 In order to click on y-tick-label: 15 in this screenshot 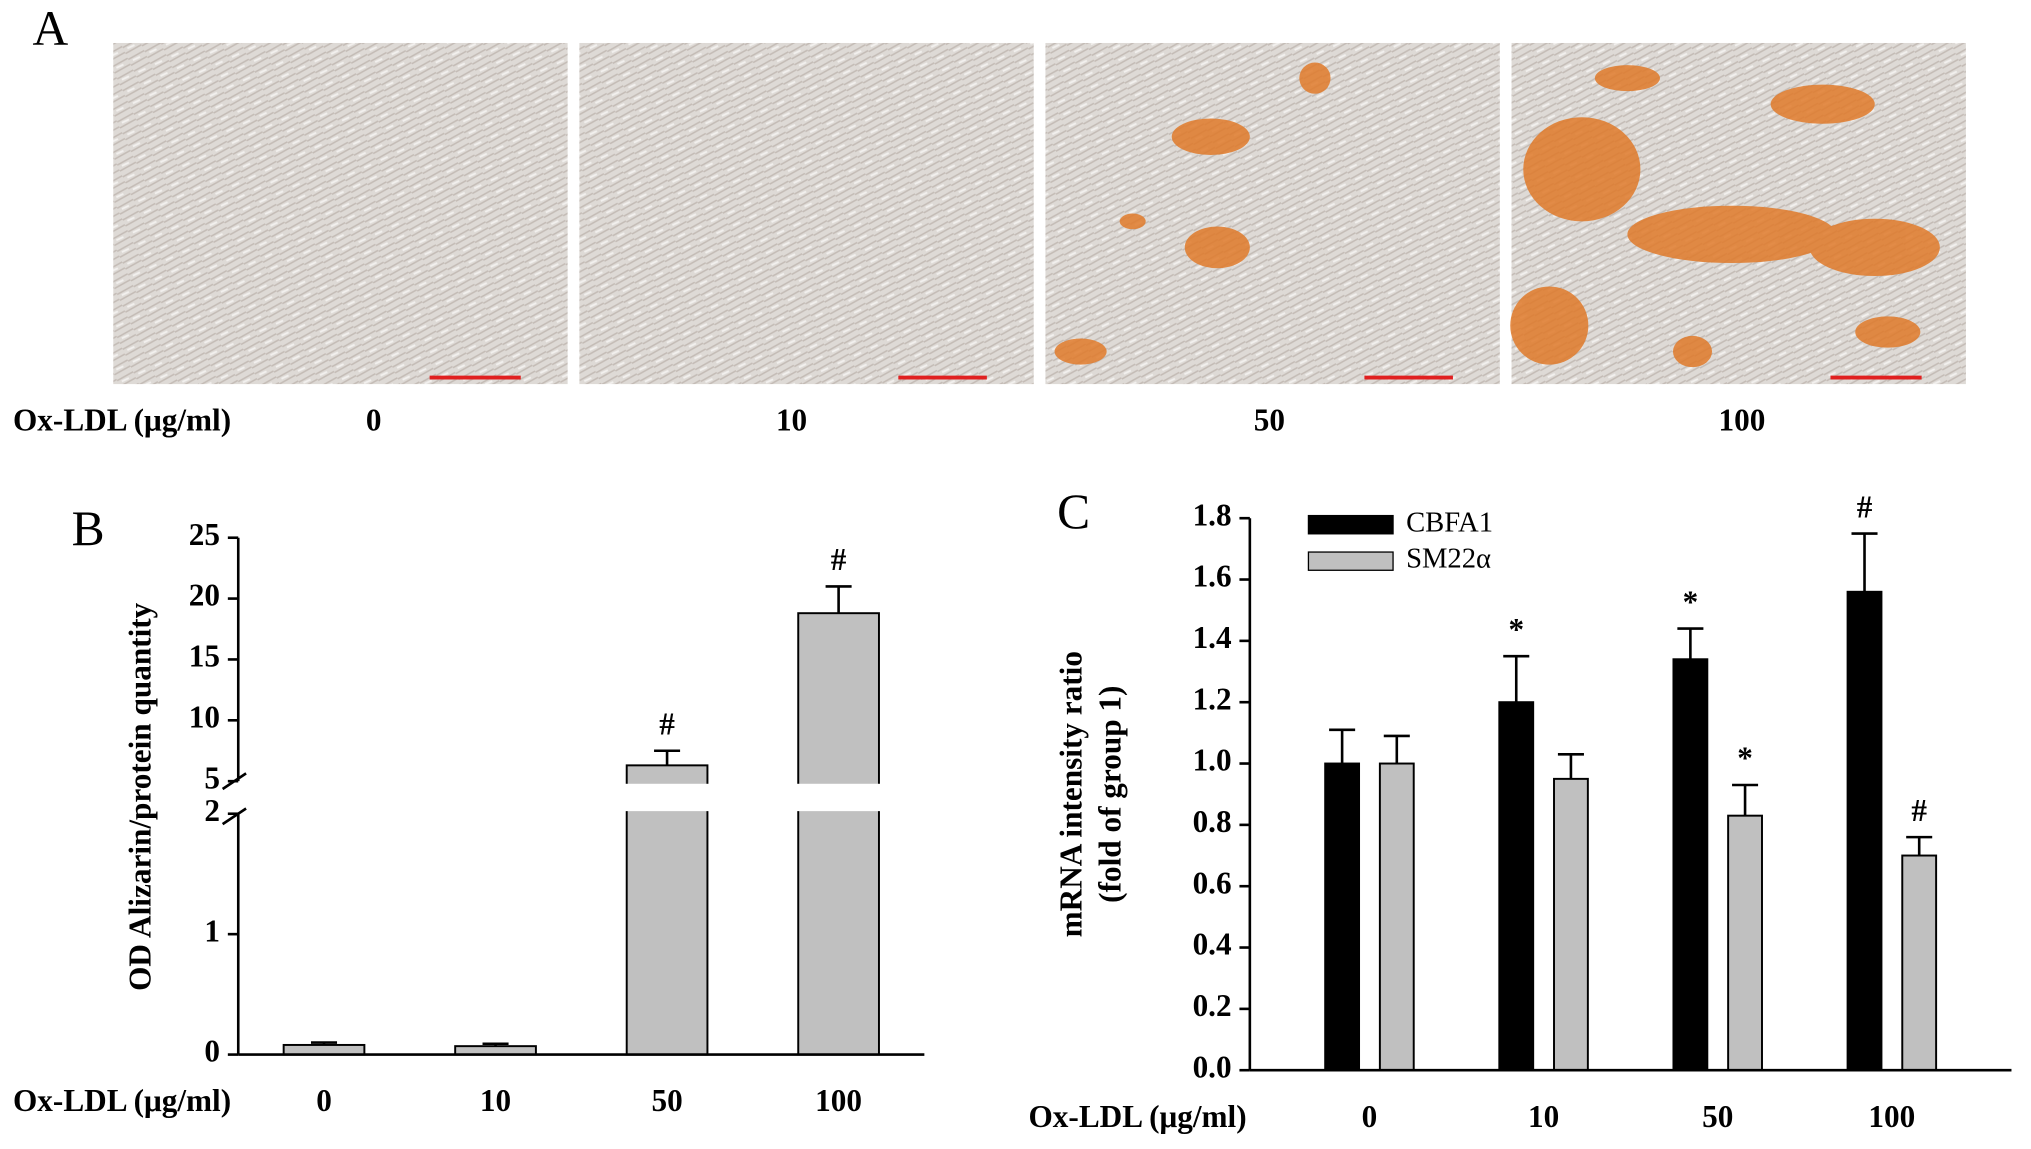, I will do `click(204, 656)`.